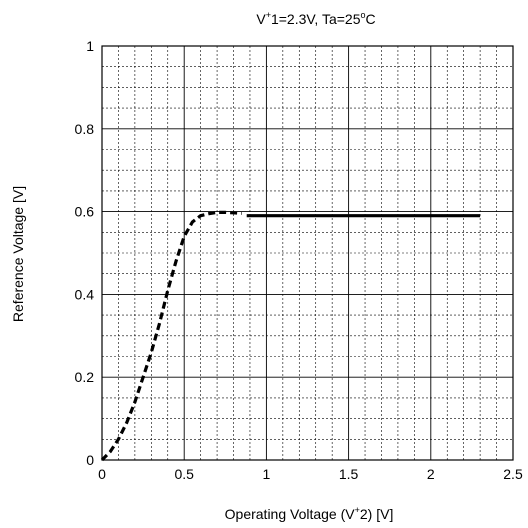  I want to click on y-tick-label: 0.6, so click(85, 212).